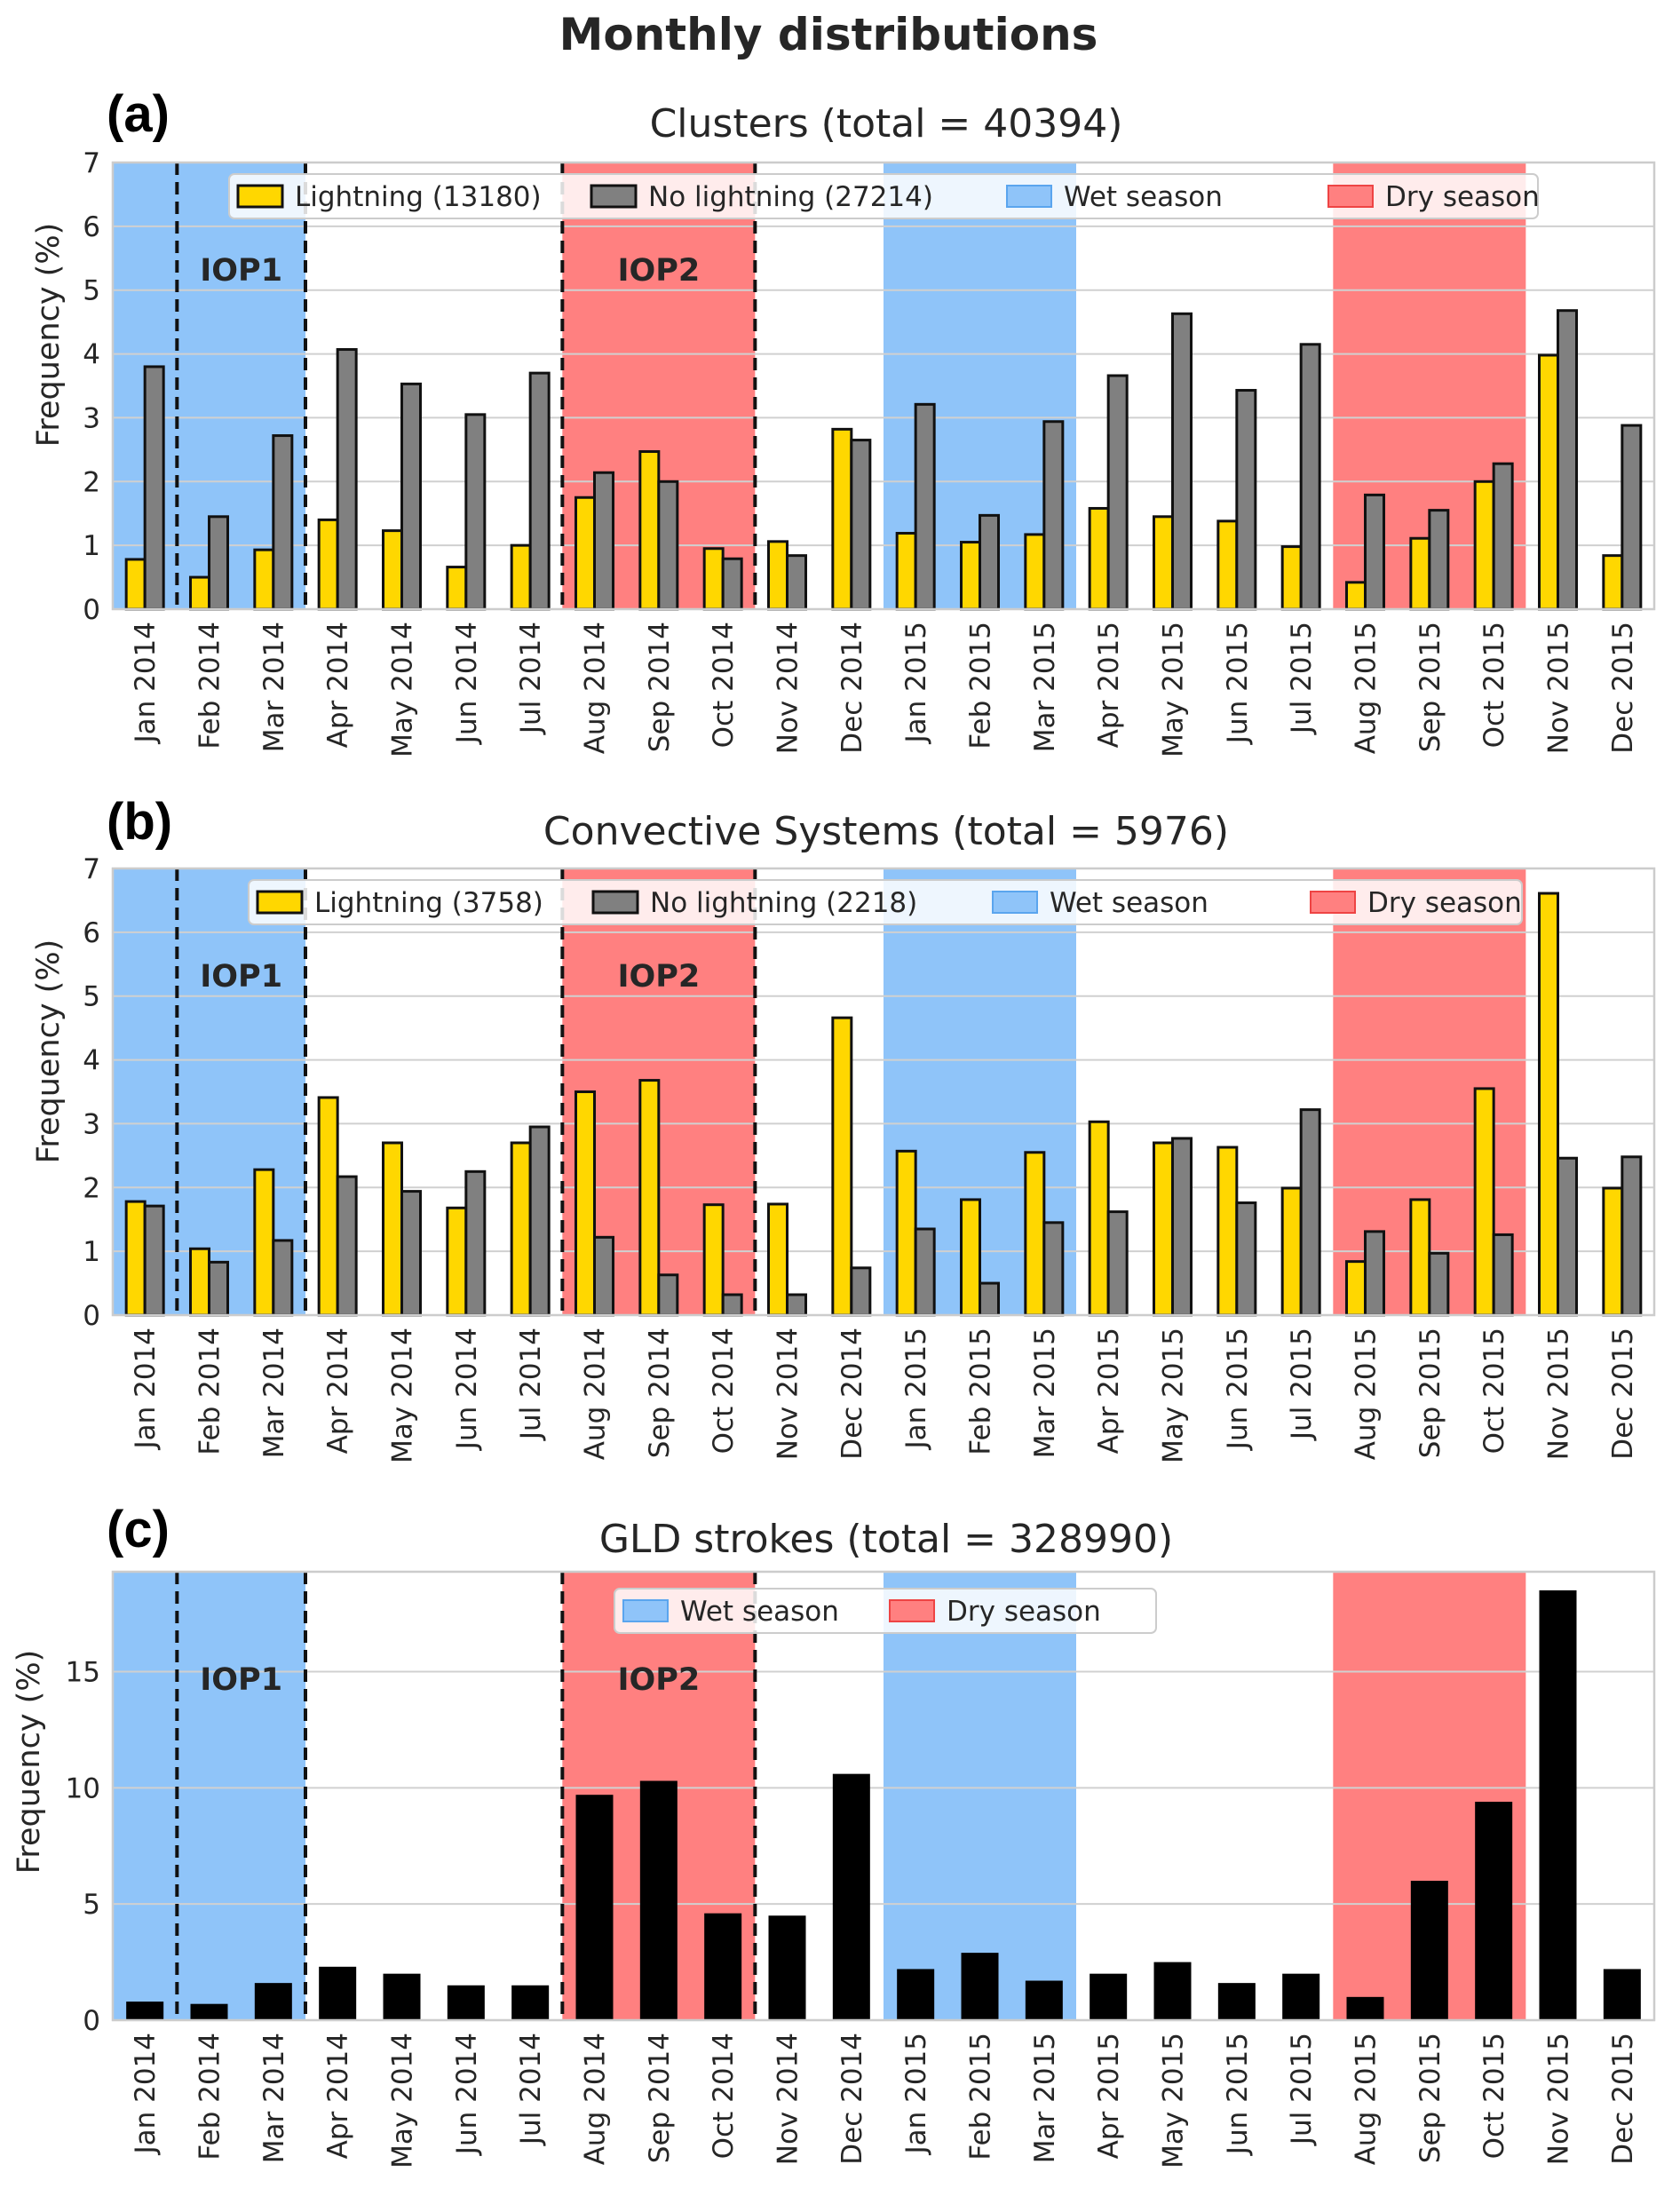  Describe the element at coordinates (260, 196) in the screenshot. I see `legend-swatch-lightning` at that location.